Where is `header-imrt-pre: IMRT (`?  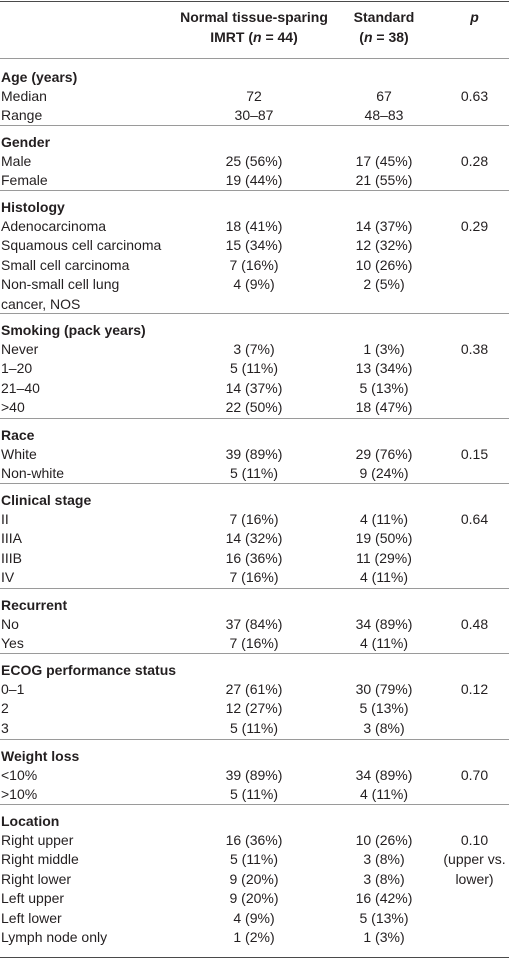 header-imrt-pre: IMRT ( is located at coordinates (231, 37).